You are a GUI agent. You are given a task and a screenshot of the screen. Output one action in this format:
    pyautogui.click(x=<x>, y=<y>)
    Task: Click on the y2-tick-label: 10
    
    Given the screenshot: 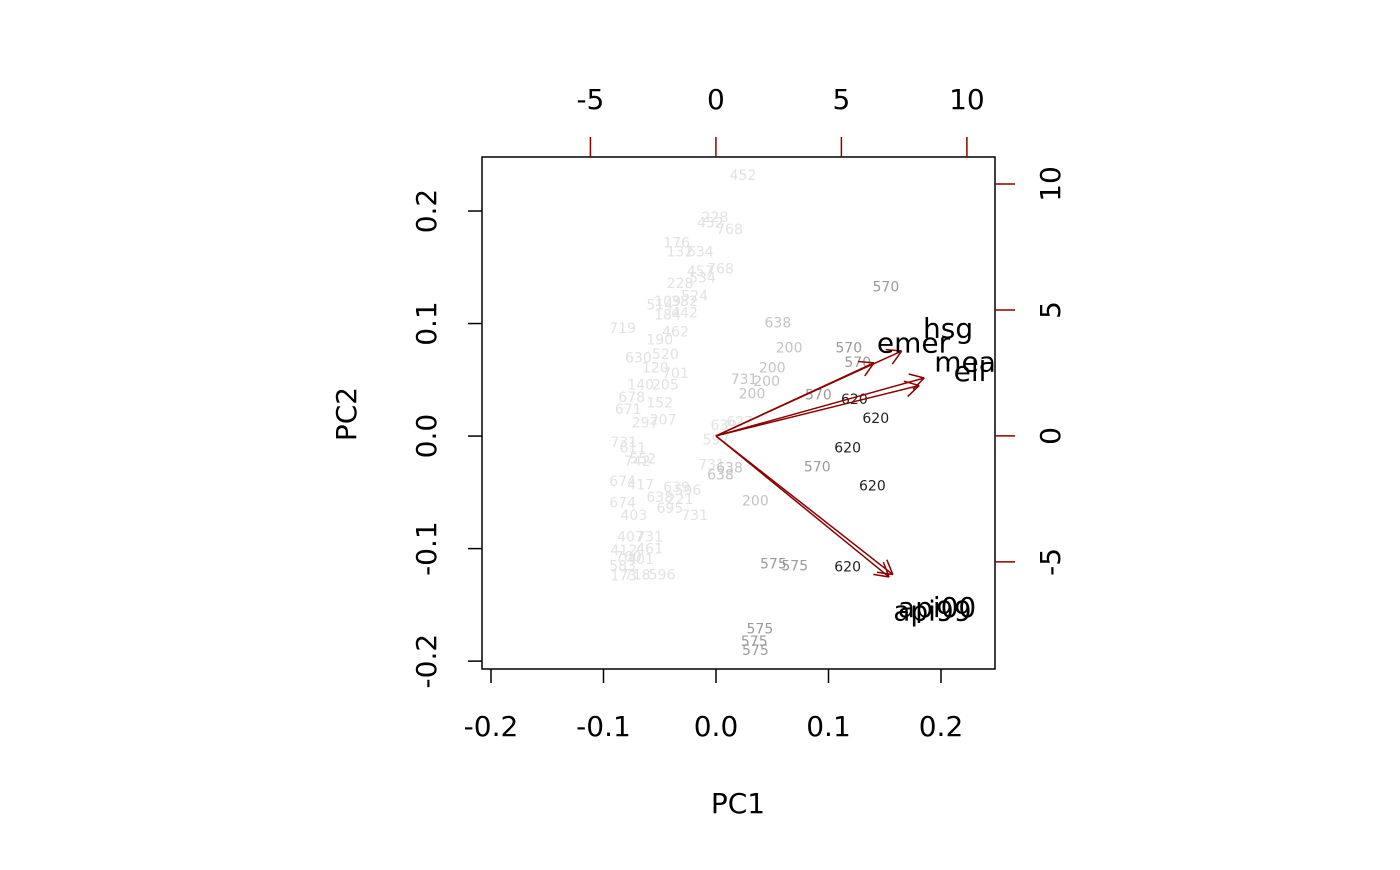 What is the action you would take?
    pyautogui.click(x=1050, y=184)
    